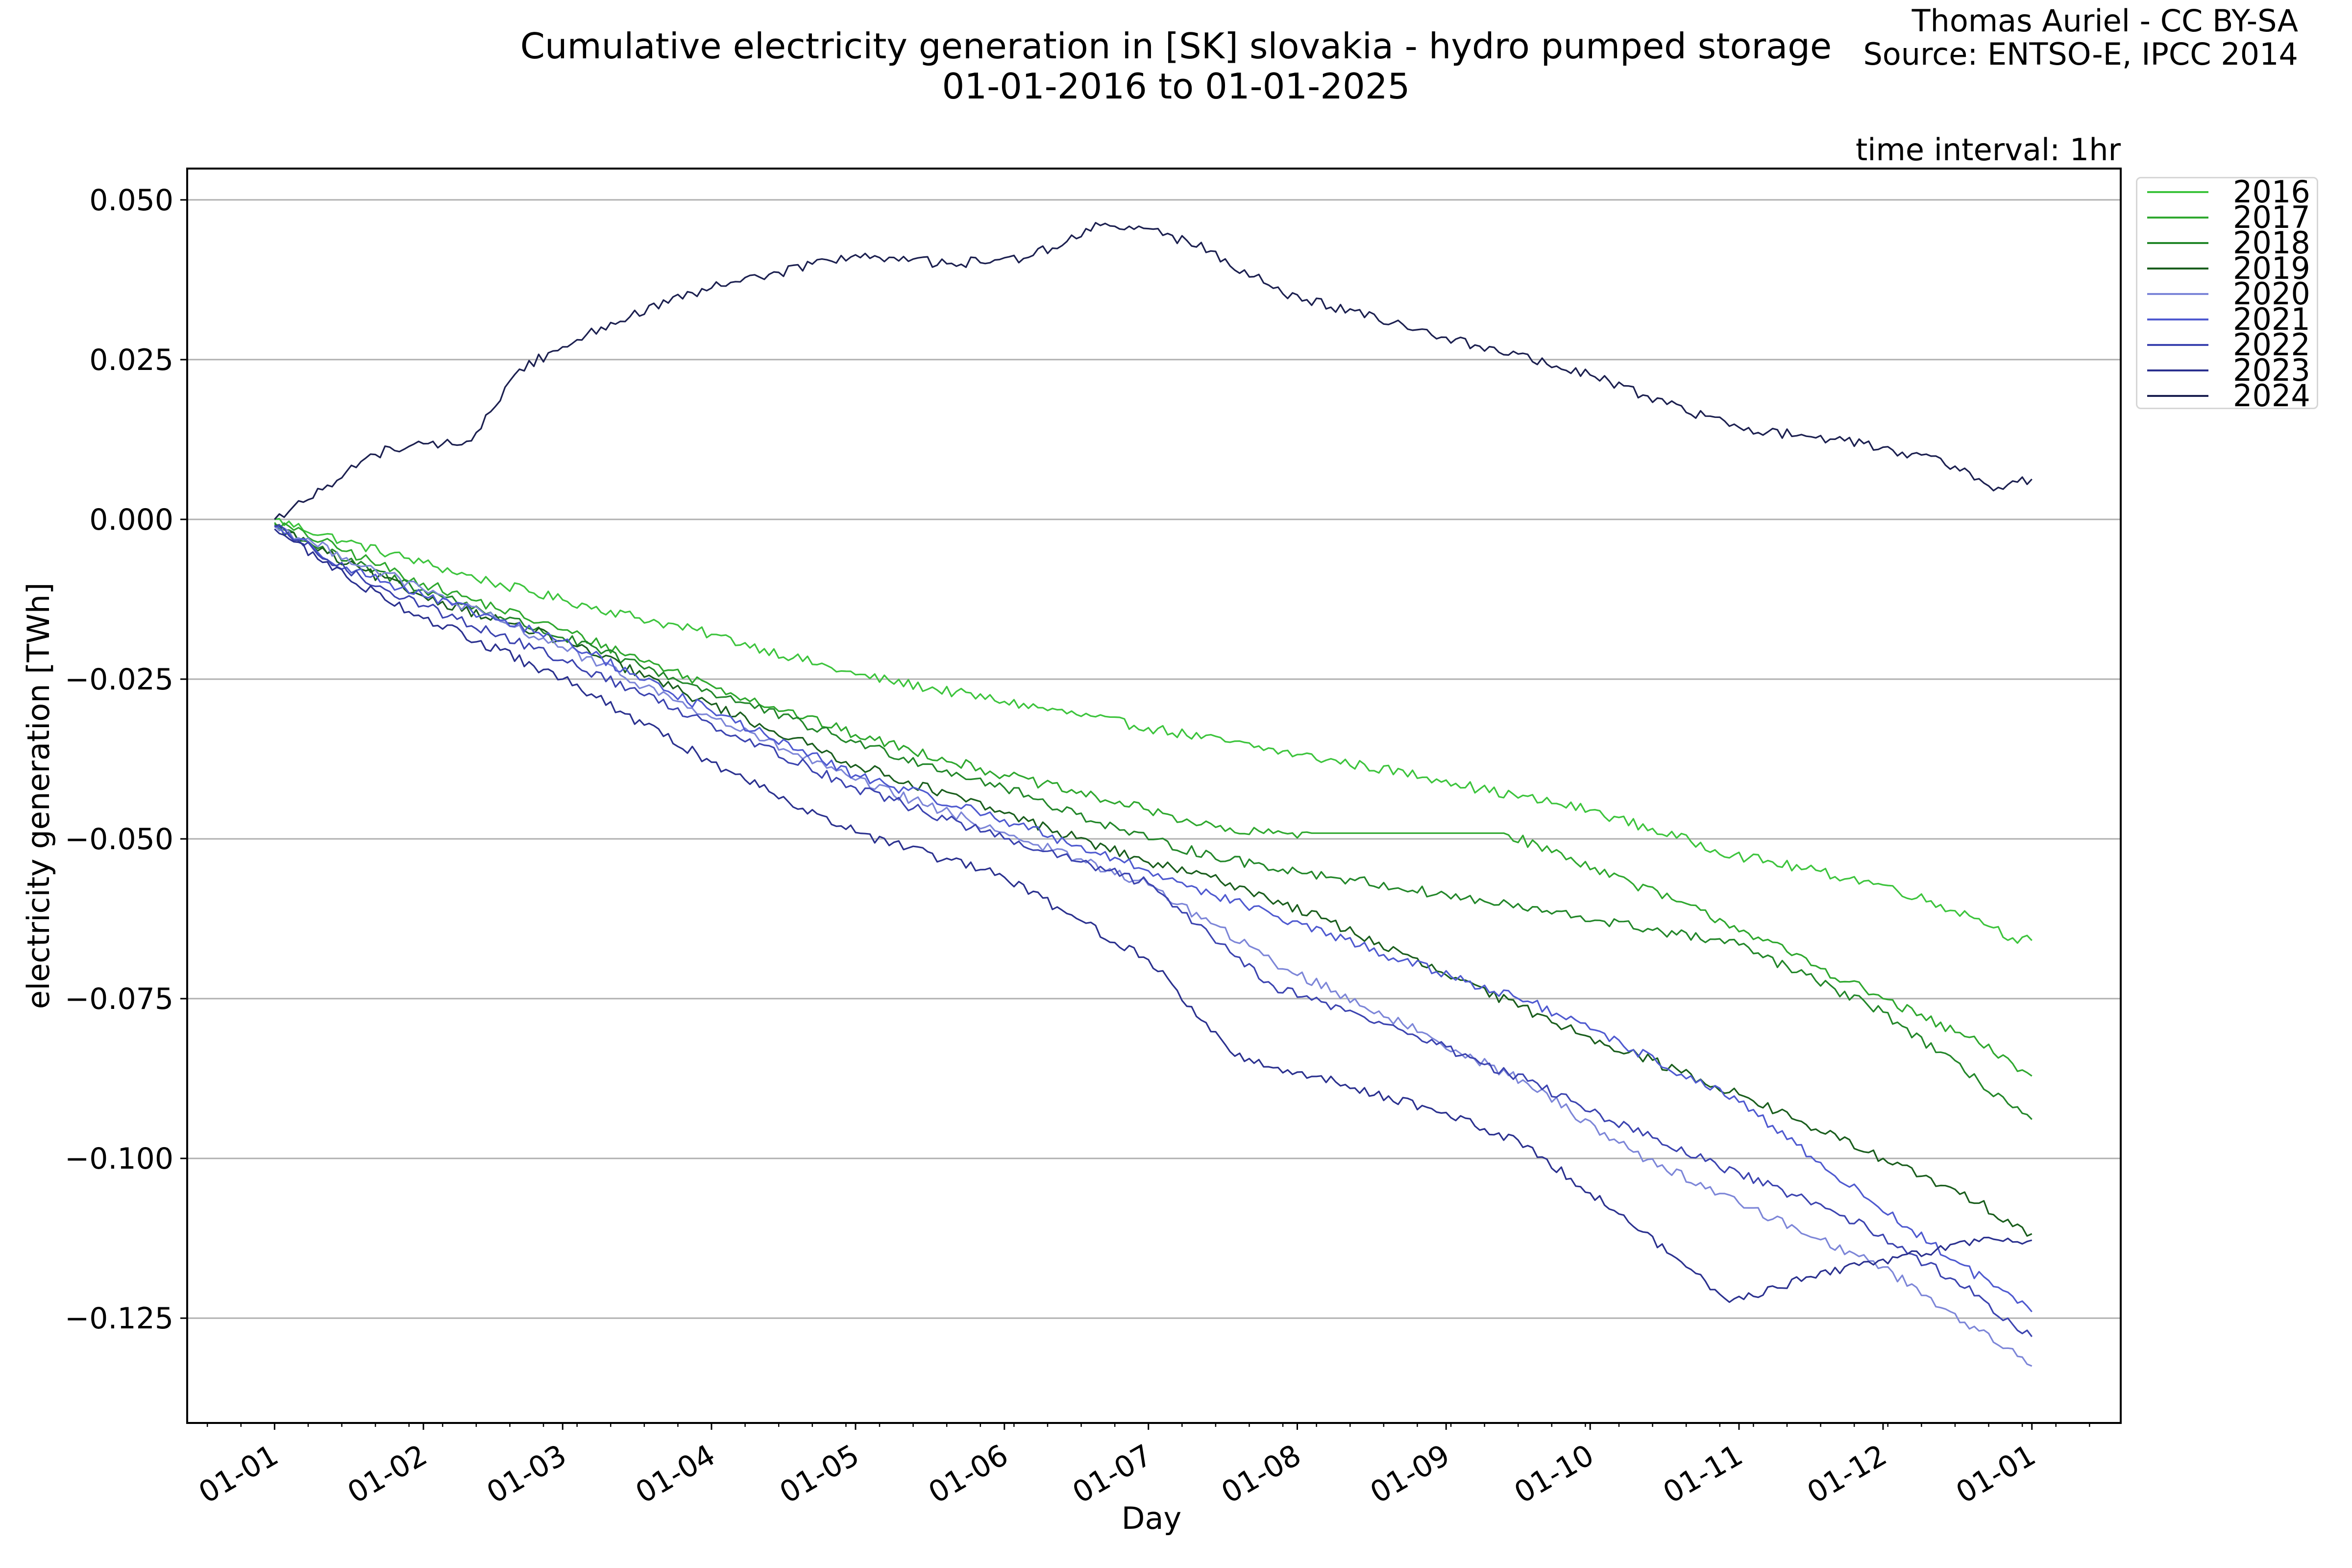 The image size is (2352, 1568). Describe the element at coordinates (131, 520) in the screenshot. I see `y-tick-label: 0.000` at that location.